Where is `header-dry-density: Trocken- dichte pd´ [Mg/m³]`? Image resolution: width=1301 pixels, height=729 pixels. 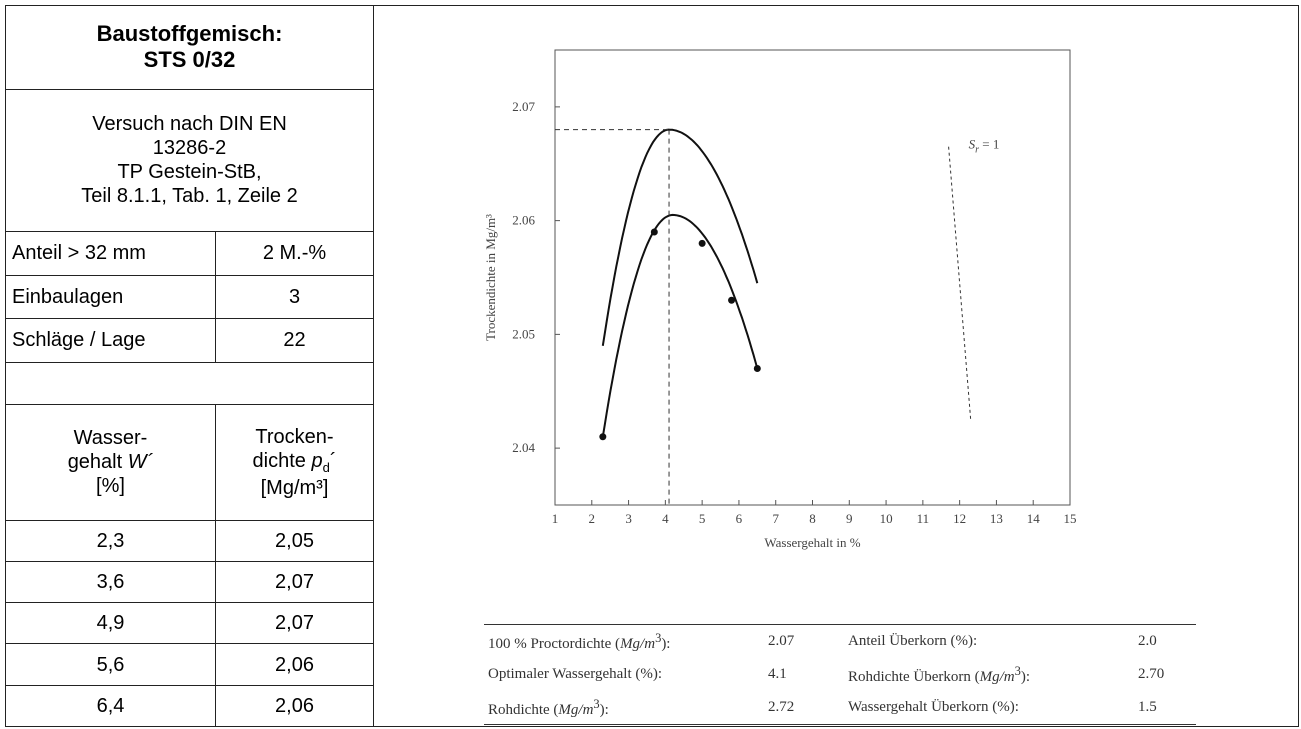
header-dry-density: Trocken- dichte pd´ [Mg/m³] is located at coordinates (294, 462).